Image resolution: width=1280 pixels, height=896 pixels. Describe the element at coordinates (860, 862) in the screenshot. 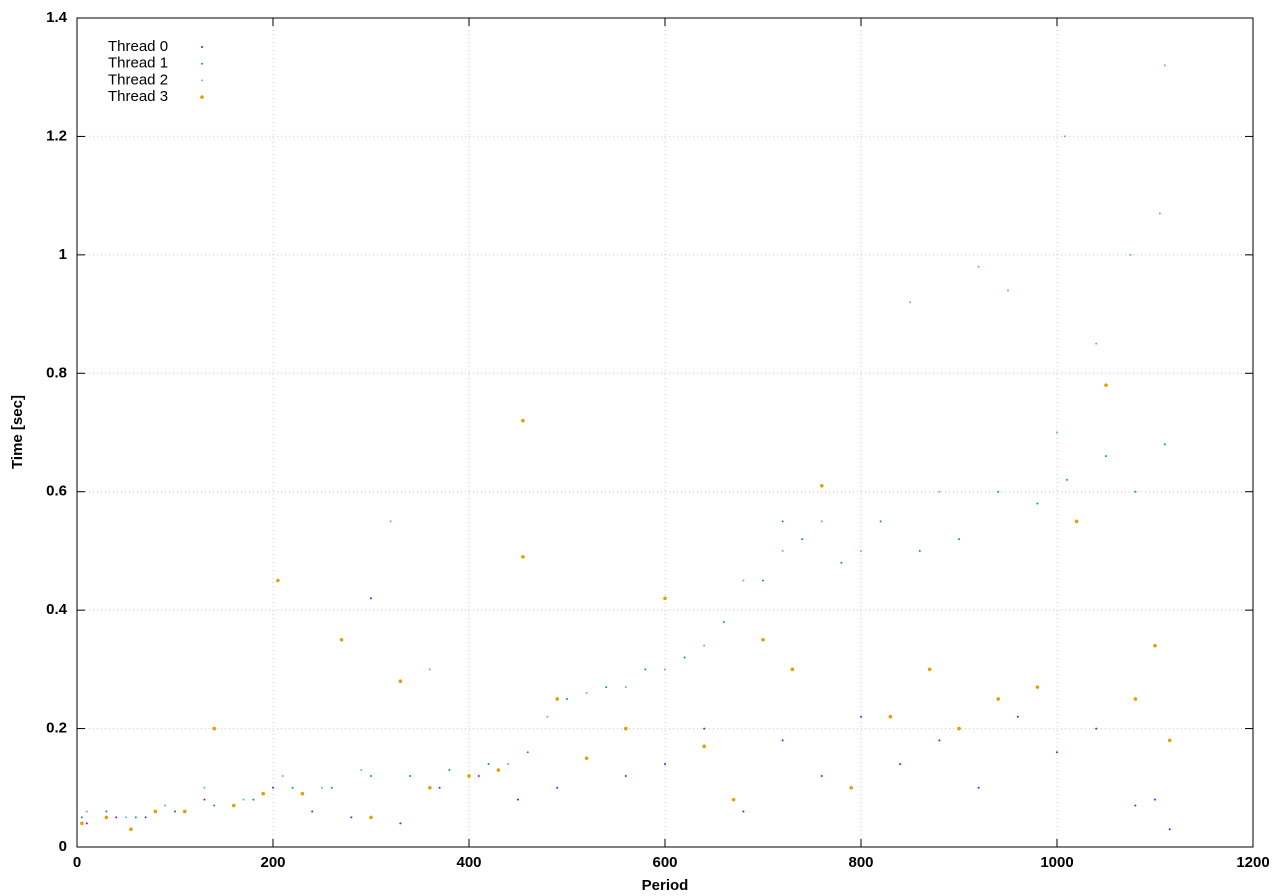

I see `x-tick-label: 800` at that location.